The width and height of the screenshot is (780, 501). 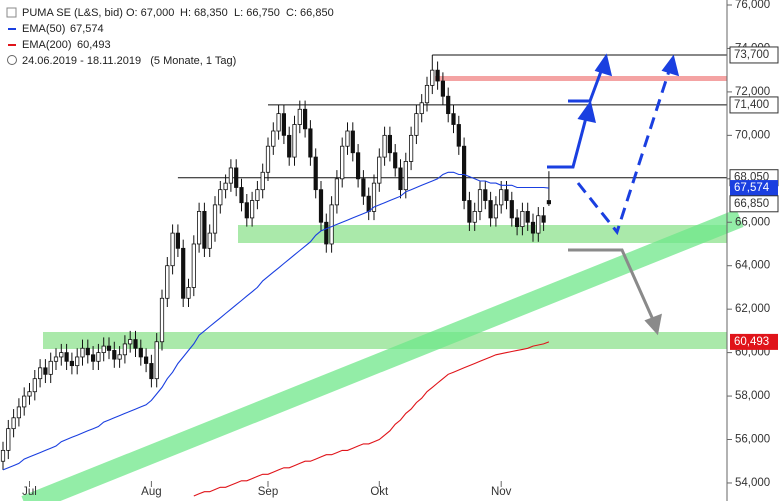 I want to click on last-price-label: 66,850, so click(x=751, y=204).